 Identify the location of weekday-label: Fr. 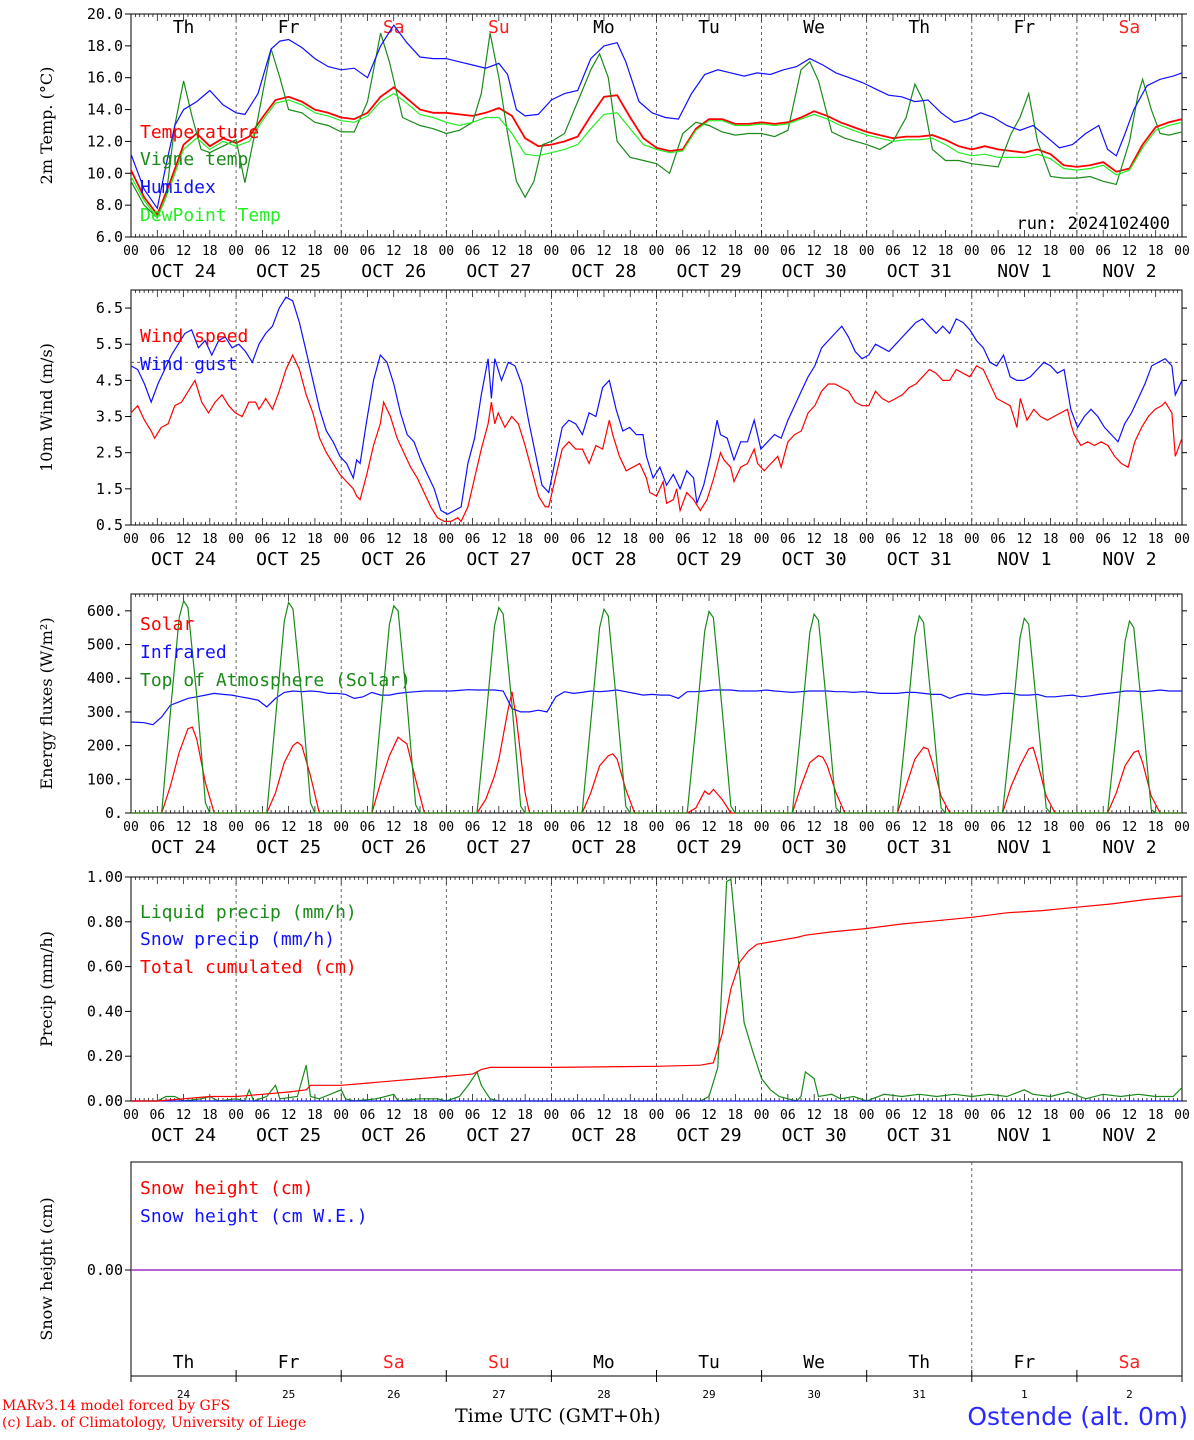
(289, 1362).